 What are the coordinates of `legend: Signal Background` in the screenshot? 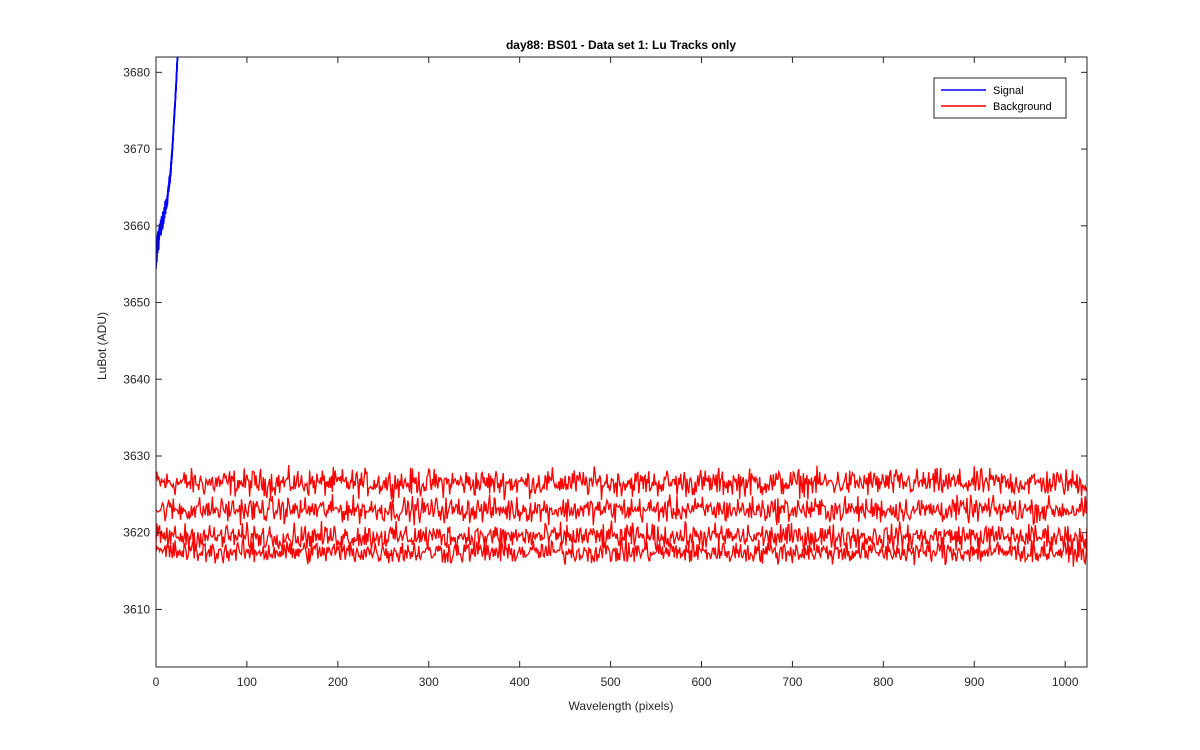 It's located at (1000, 98).